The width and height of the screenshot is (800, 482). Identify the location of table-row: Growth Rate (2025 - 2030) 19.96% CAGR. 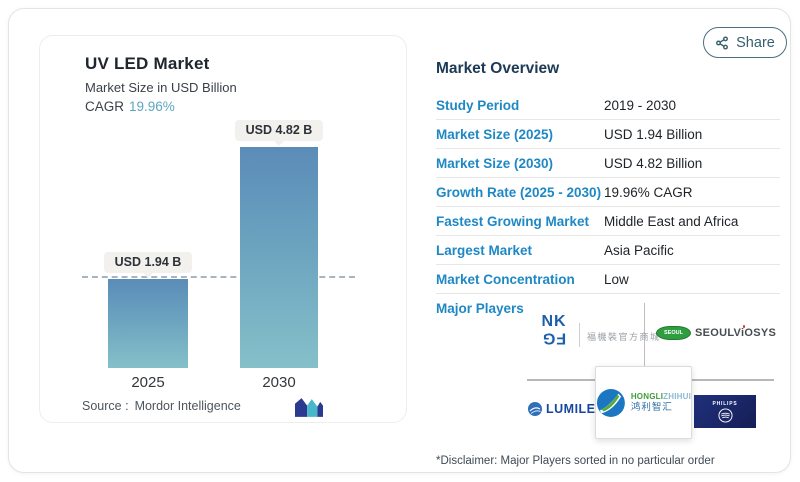
(608, 192).